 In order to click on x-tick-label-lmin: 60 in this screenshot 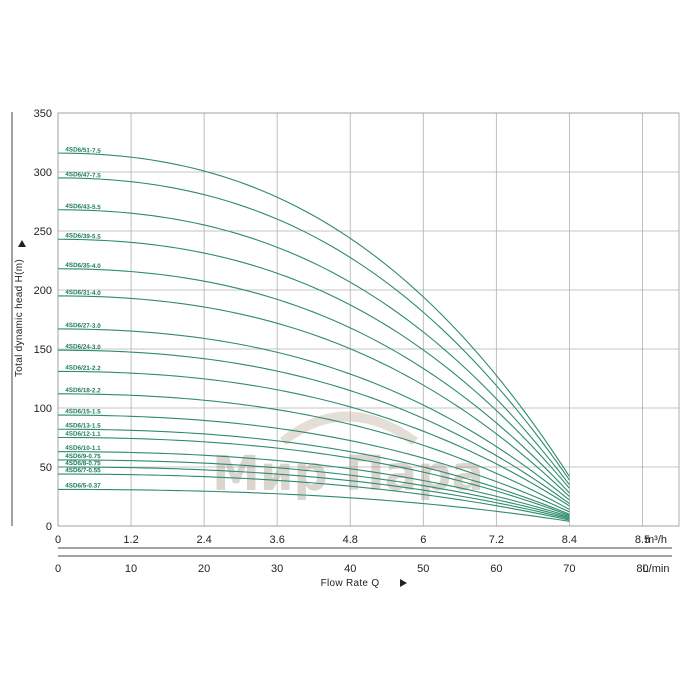, I will do `click(496, 569)`.